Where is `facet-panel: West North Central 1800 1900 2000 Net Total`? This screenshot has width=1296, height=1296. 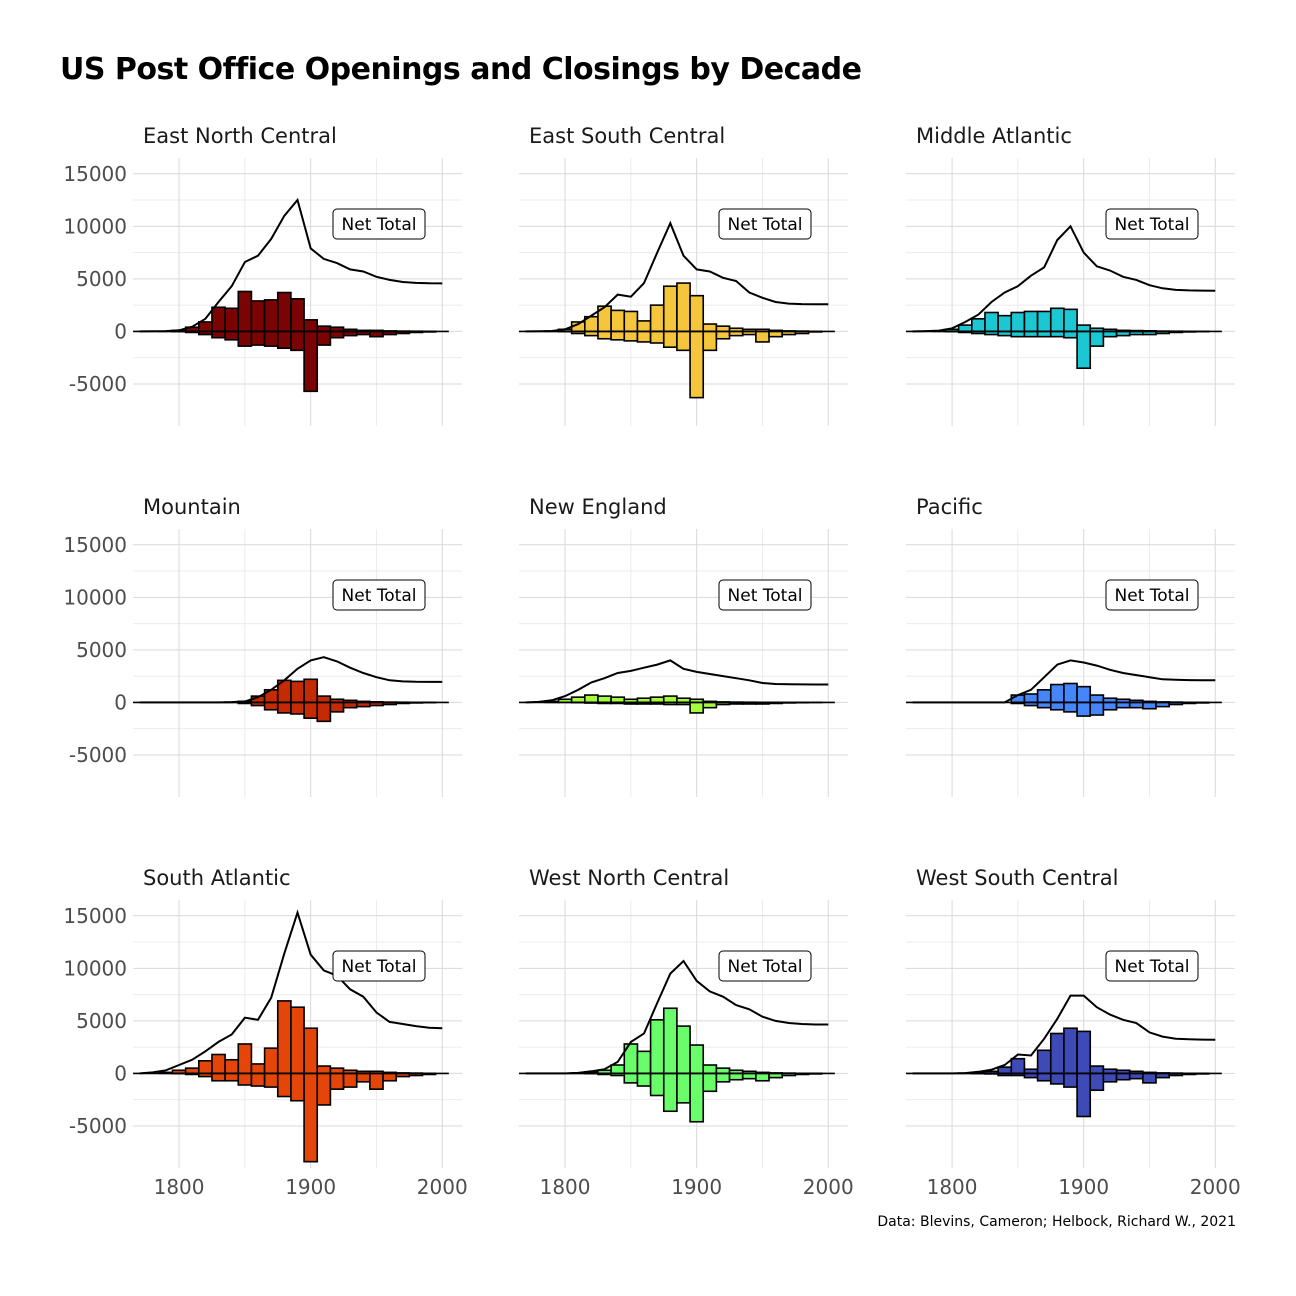
facet-panel: West North Central 1800 1900 2000 Net Total is located at coordinates (686, 1032).